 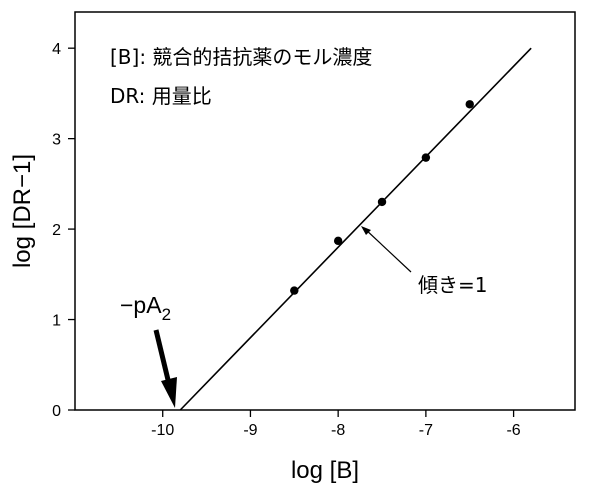 What do you see at coordinates (250, 430) in the screenshot?
I see `x-tick-label: -9` at bounding box center [250, 430].